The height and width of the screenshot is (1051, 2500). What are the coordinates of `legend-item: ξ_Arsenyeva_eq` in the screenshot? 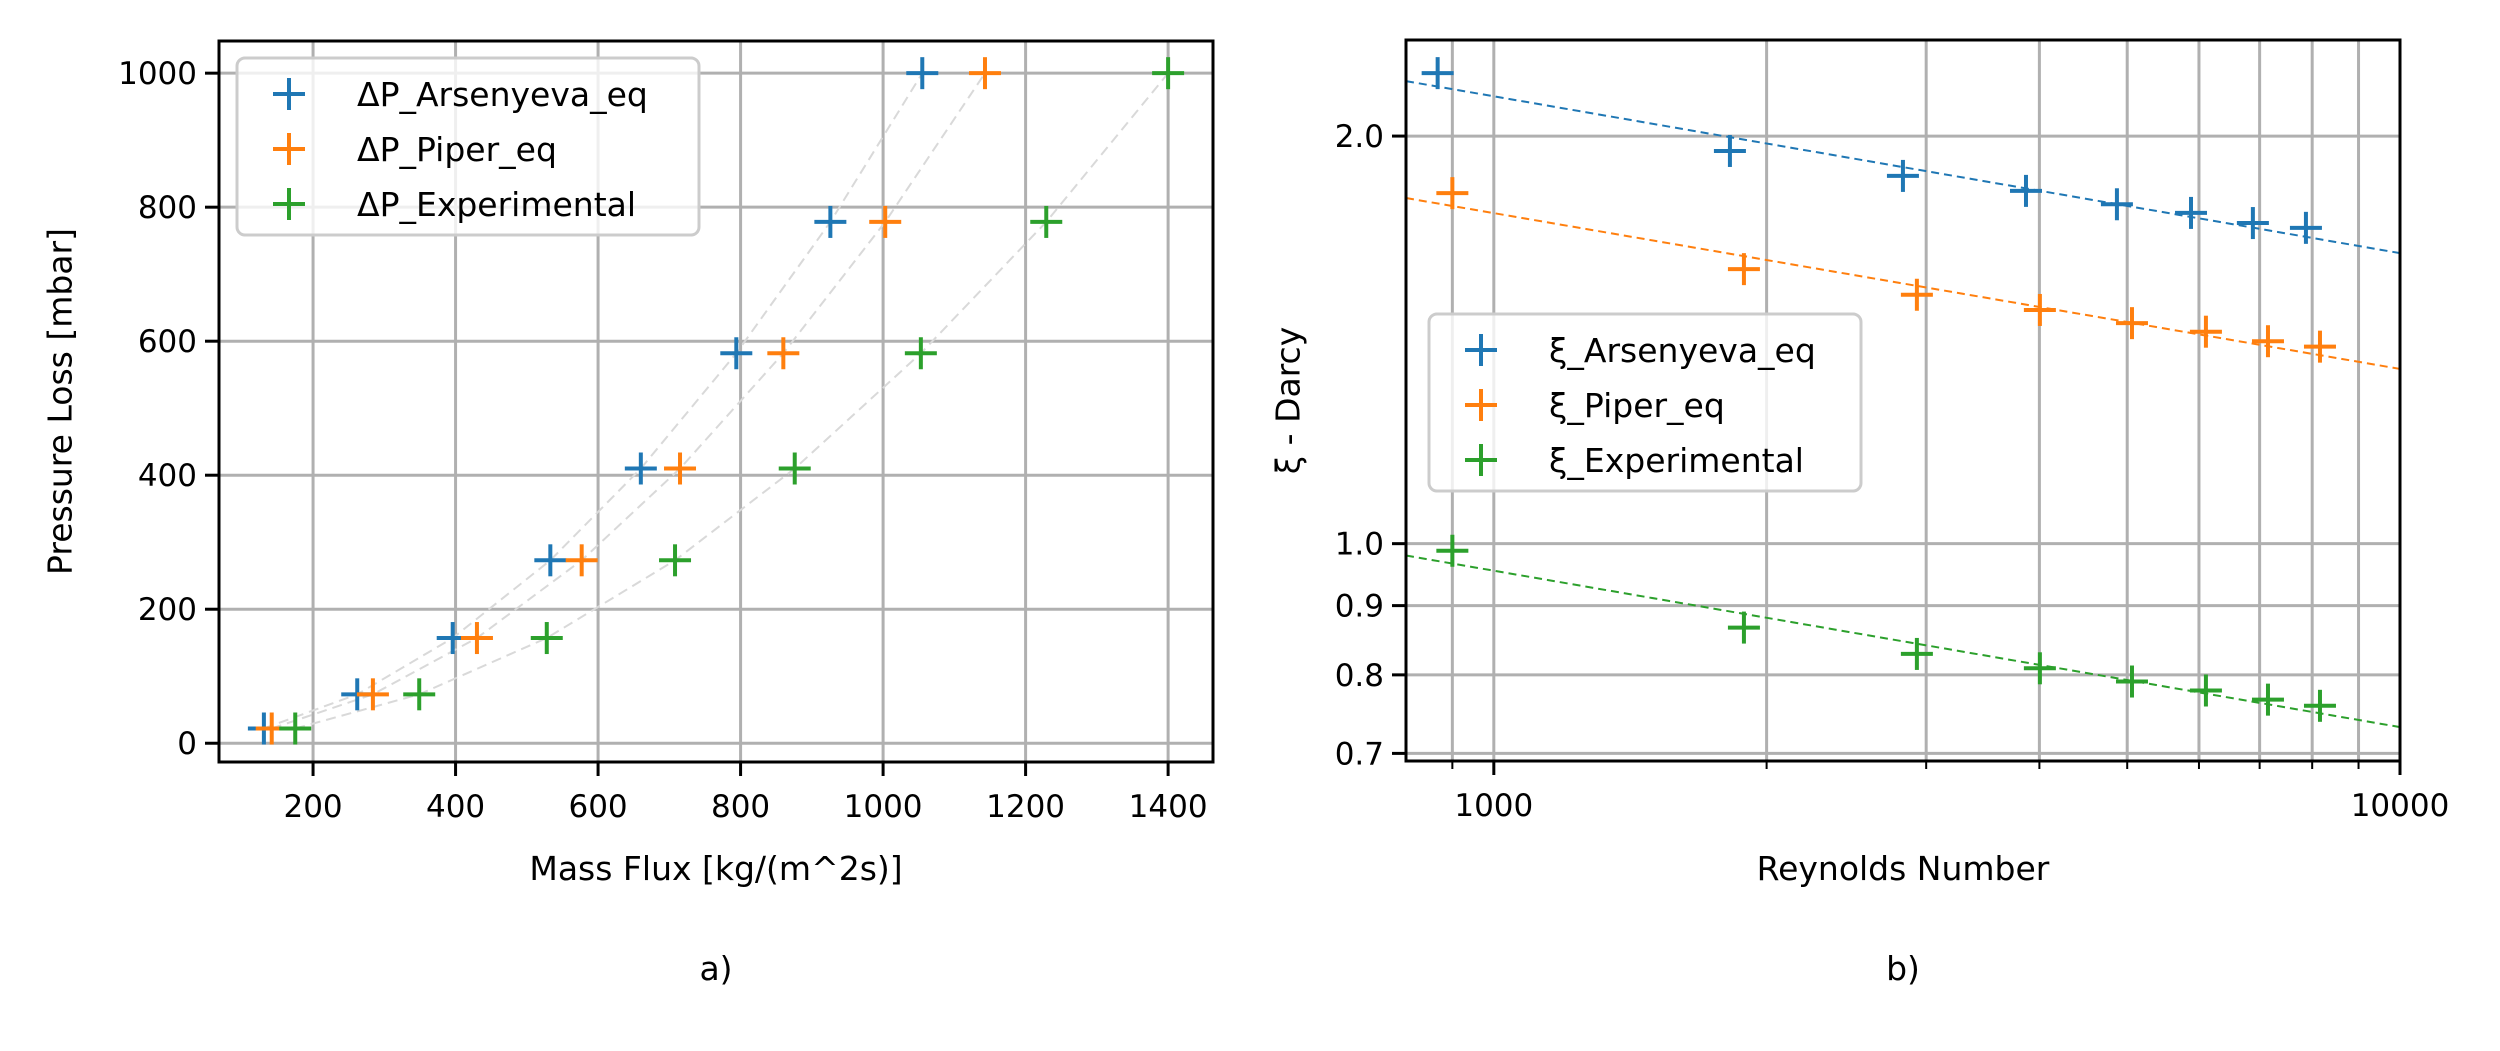 It's located at (1640, 350).